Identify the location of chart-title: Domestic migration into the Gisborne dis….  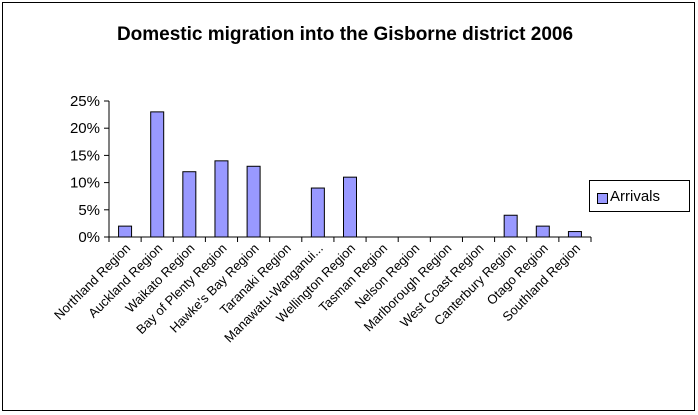
(345, 34).